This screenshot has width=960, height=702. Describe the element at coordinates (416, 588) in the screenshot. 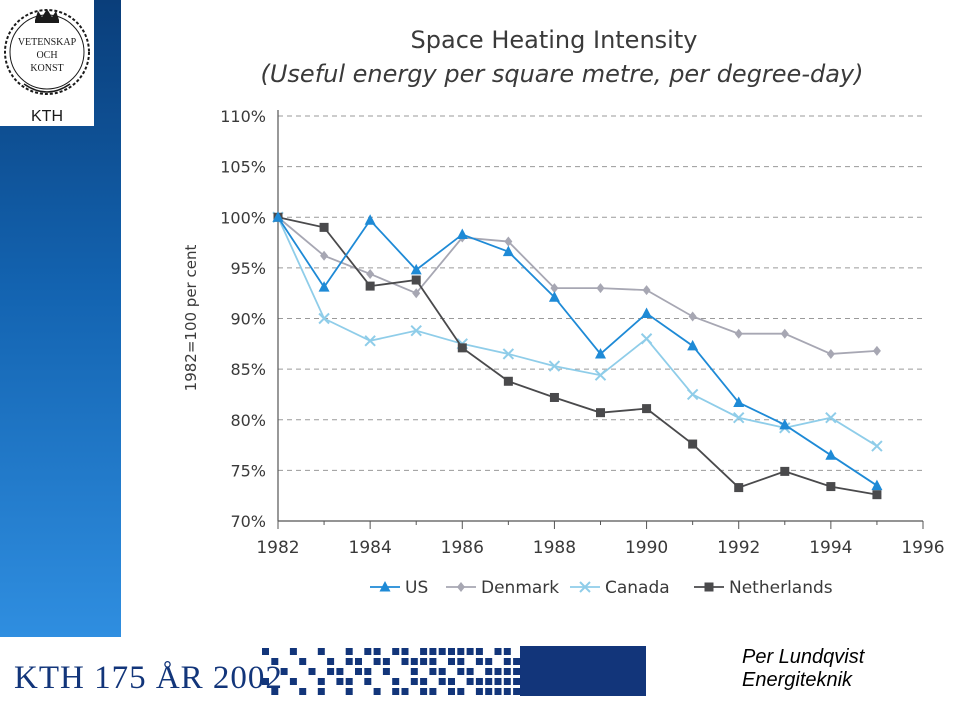

I see `legend-label-us: US` at that location.